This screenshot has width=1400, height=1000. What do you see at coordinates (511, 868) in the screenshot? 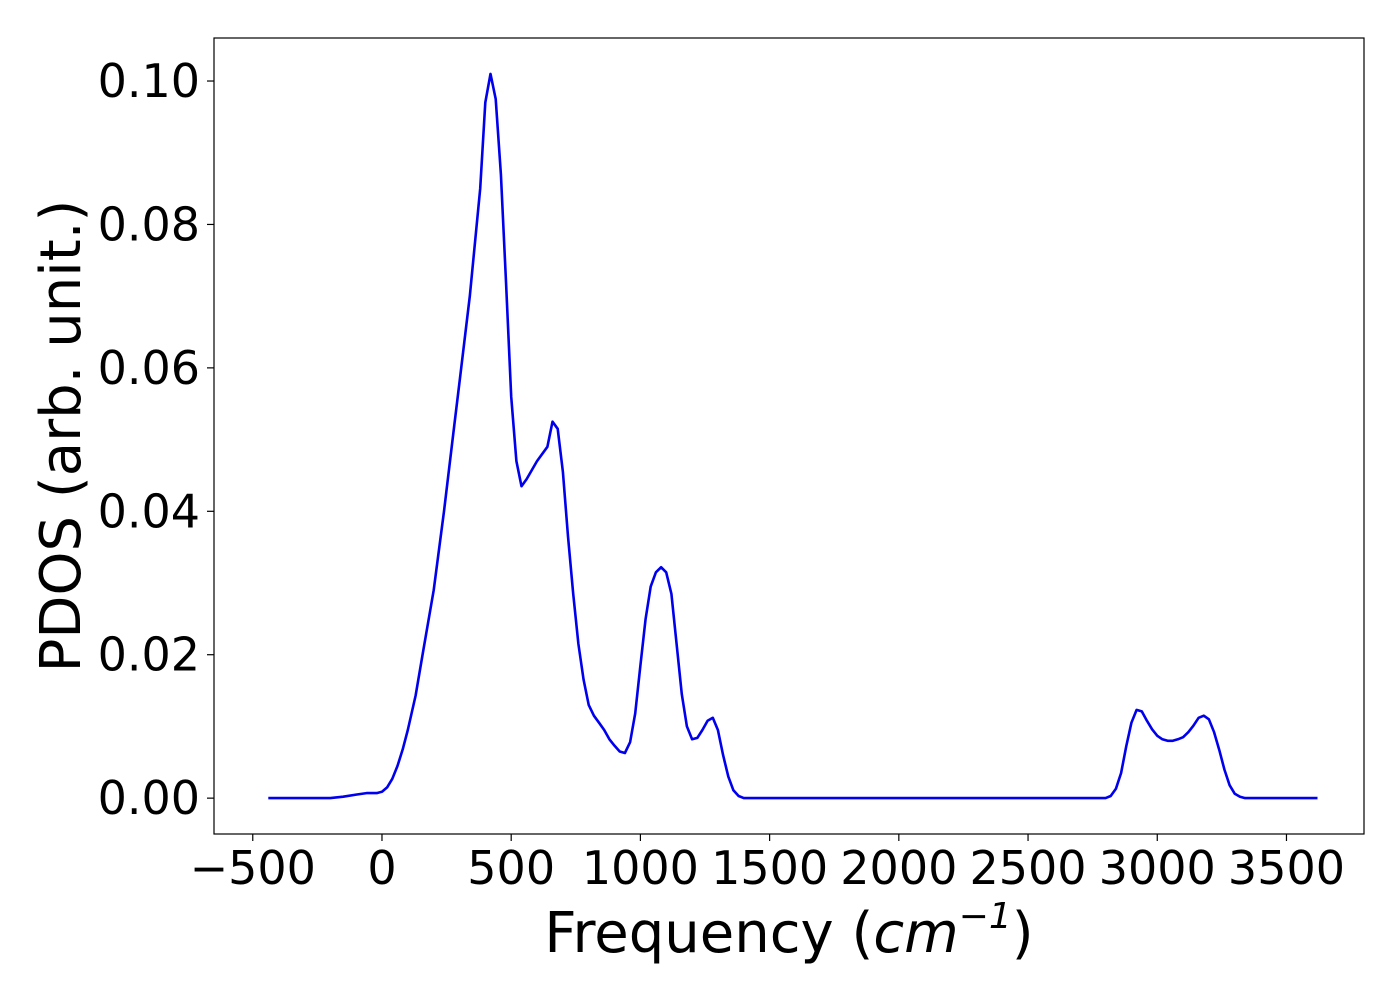
I see `x-tick-label: 500` at bounding box center [511, 868].